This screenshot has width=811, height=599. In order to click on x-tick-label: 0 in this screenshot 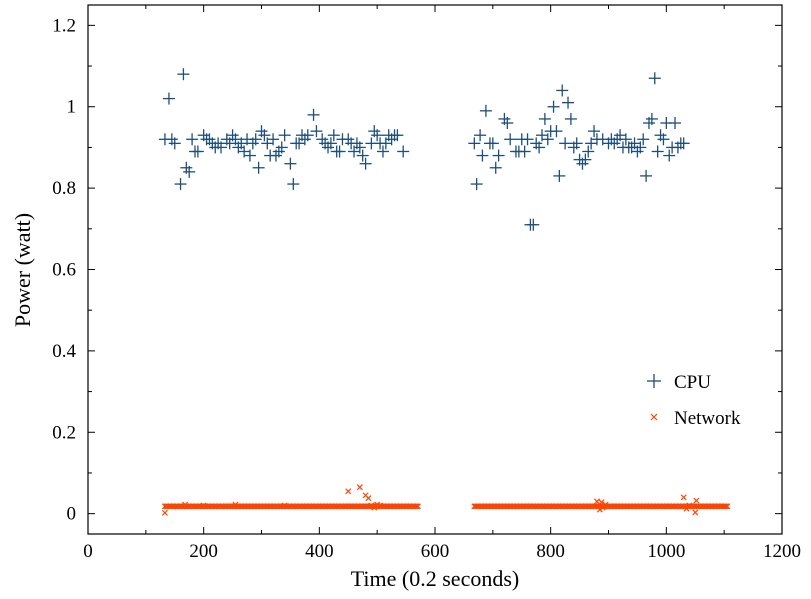, I will do `click(88, 551)`.